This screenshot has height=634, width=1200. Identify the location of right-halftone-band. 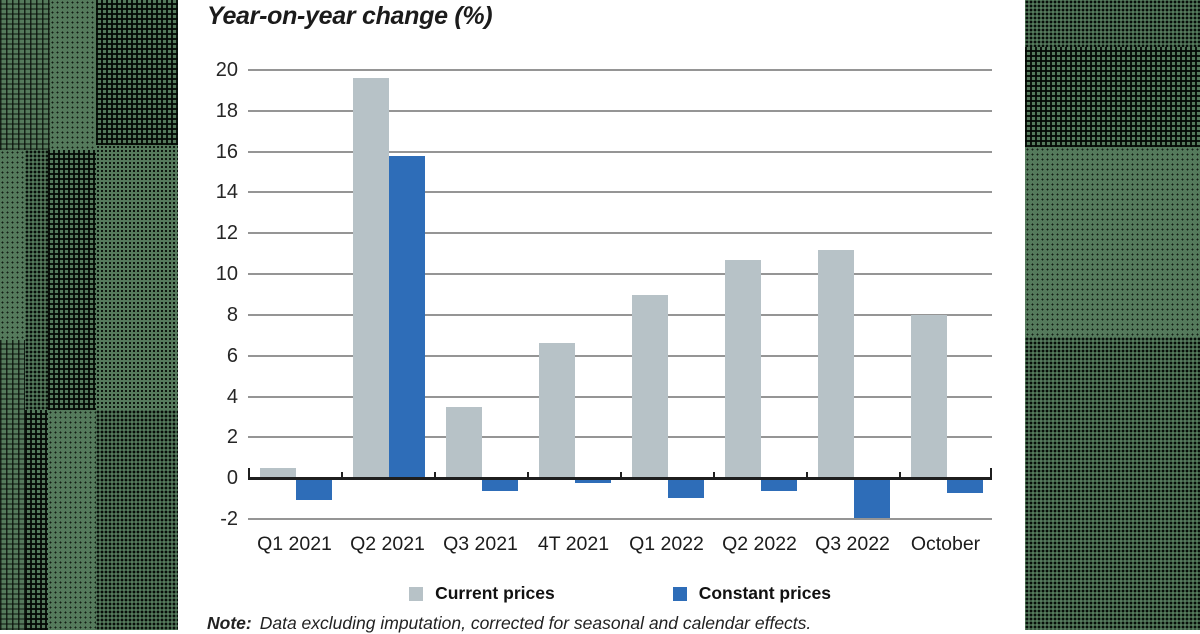
(1112, 315).